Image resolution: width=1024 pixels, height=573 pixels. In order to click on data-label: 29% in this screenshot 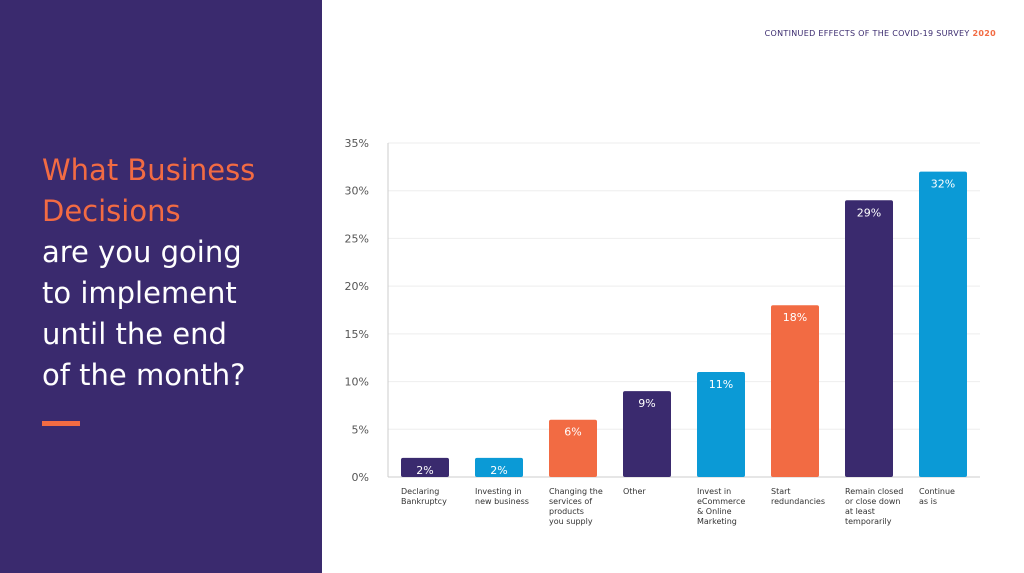, I will do `click(869, 212)`.